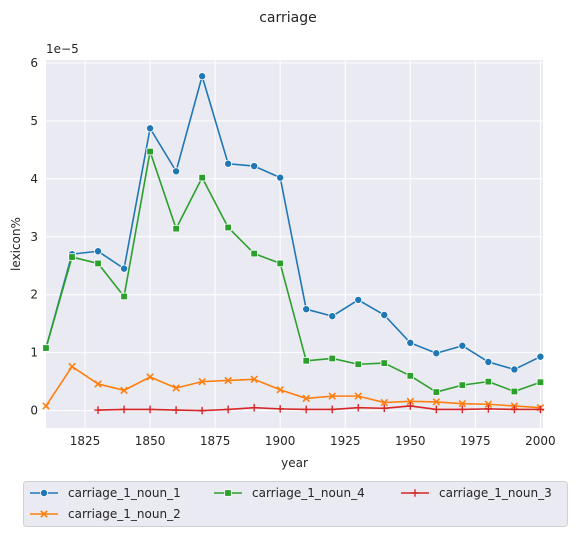 The width and height of the screenshot is (576, 537). I want to click on x-tick-label: 1900, so click(280, 441).